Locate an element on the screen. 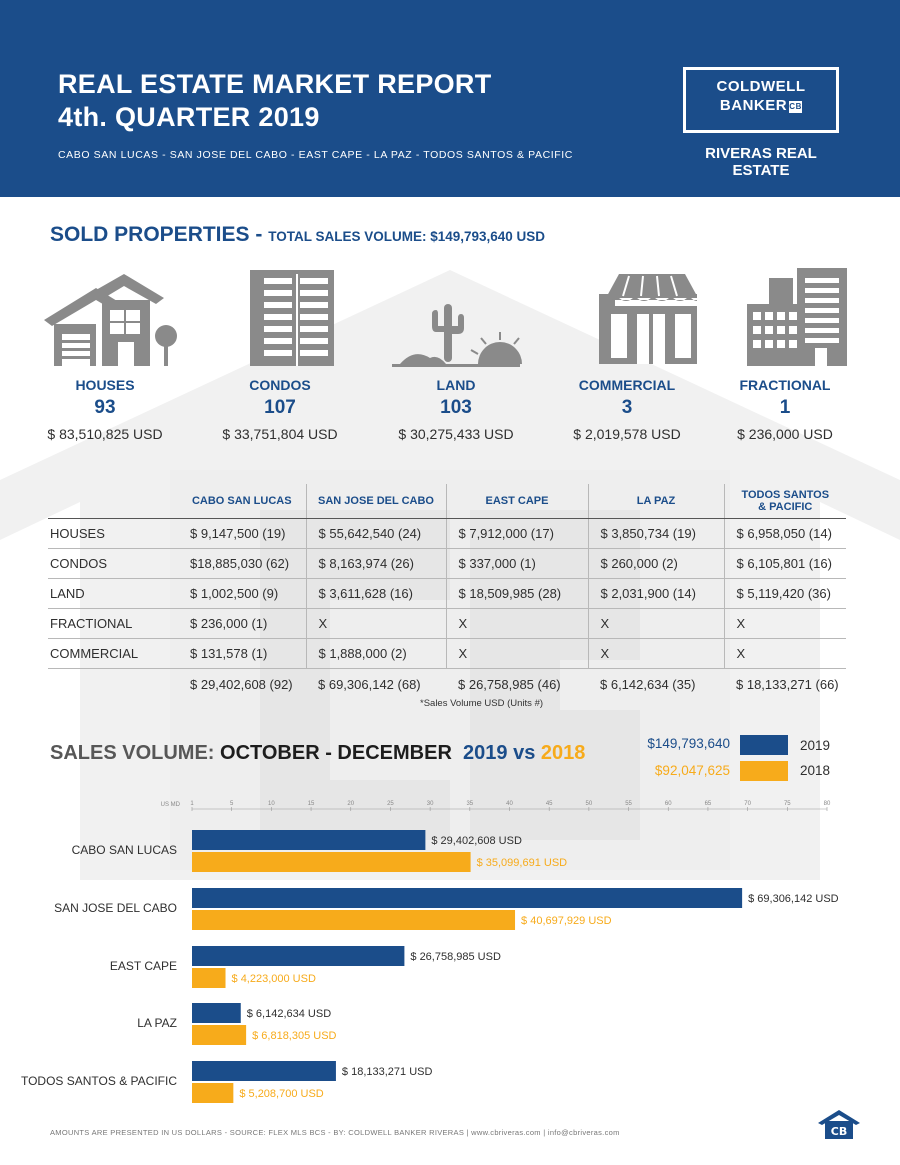  table-cell: $ 7,912,000 (17) is located at coordinates (516, 533).